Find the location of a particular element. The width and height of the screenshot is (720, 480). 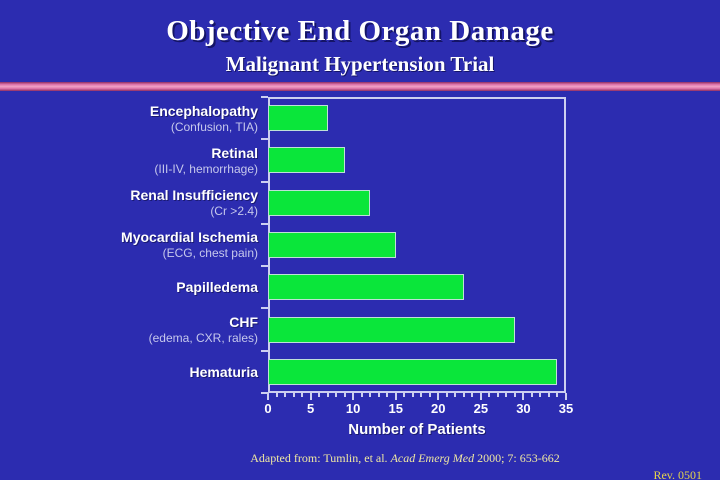

category-sublabel: (edema, CXR, rales) is located at coordinates (203, 338).